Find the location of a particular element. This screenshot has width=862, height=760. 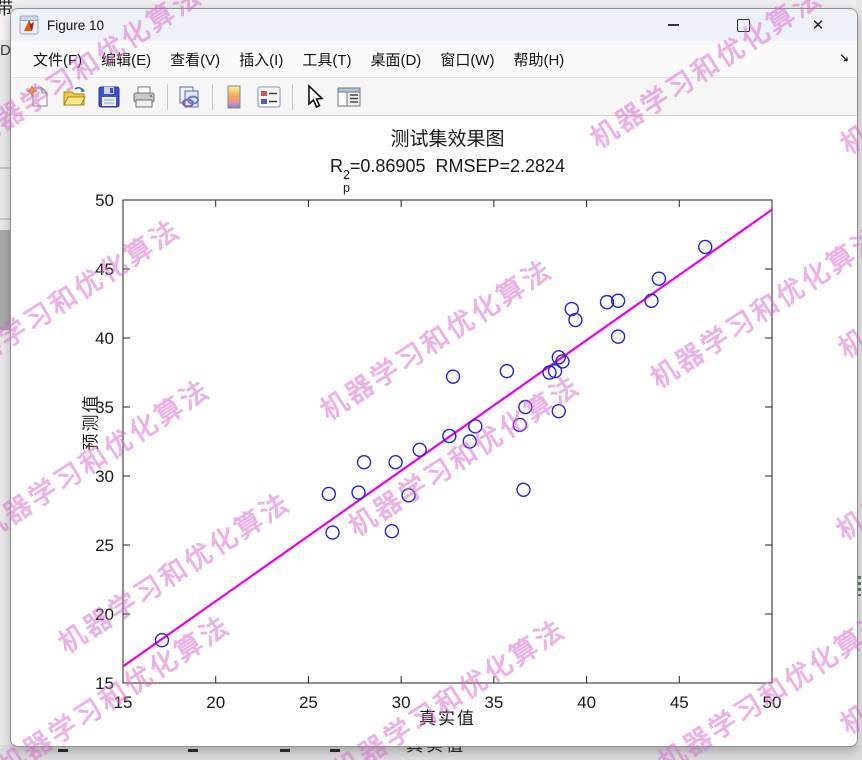

window-title: Figure 10 is located at coordinates (76, 25).